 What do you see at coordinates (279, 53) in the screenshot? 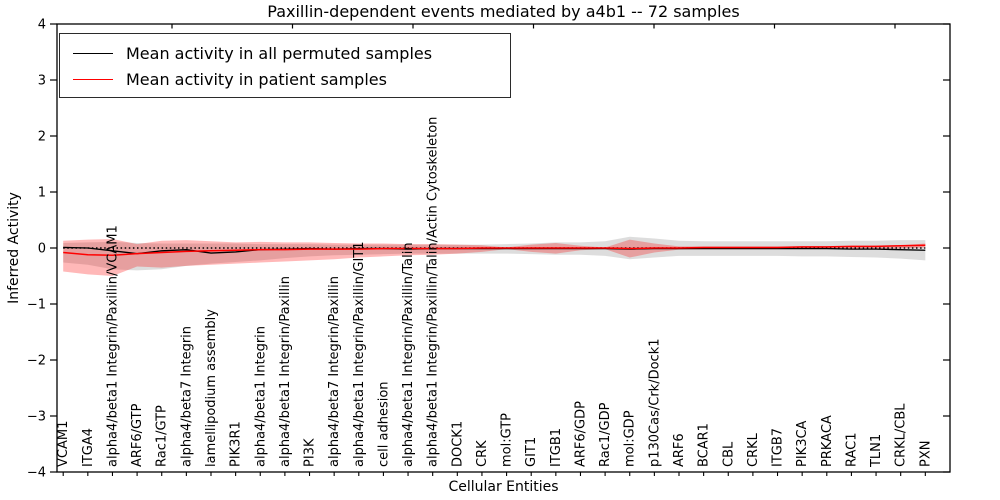
I see `legend-label-permuted: Mean activity in all permuted samples` at bounding box center [279, 53].